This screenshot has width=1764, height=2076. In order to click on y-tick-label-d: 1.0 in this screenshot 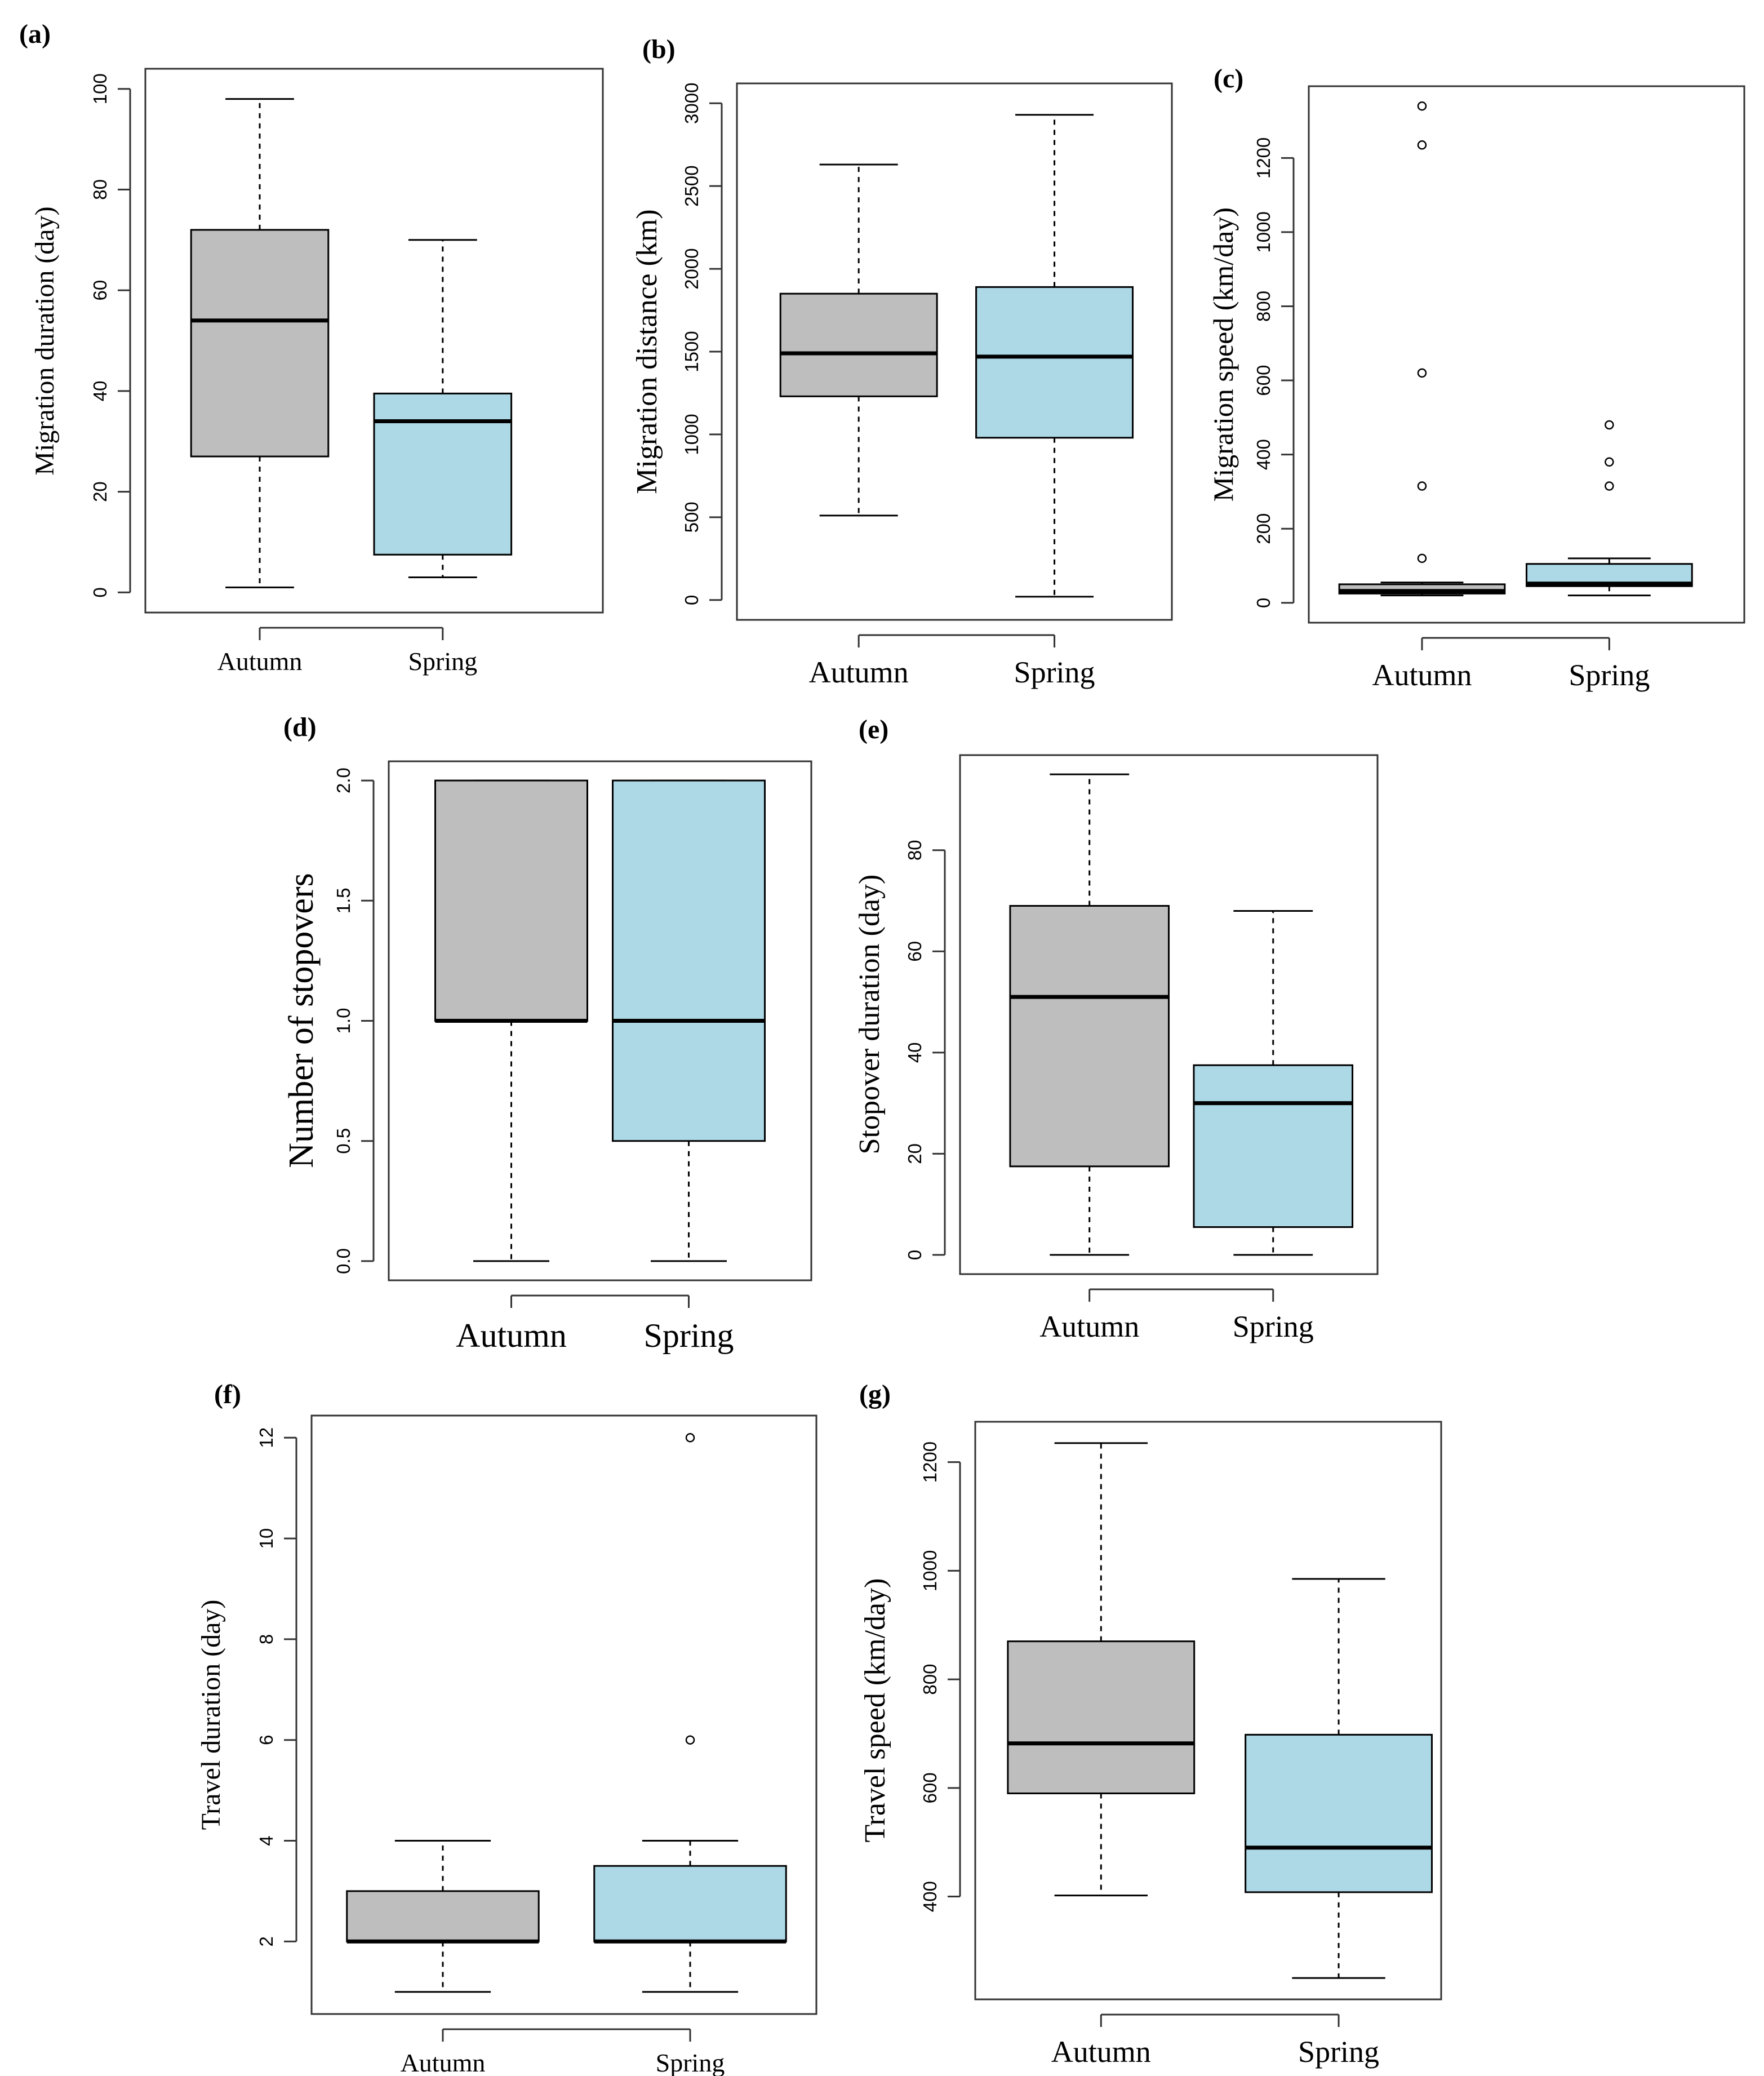, I will do `click(343, 1021)`.